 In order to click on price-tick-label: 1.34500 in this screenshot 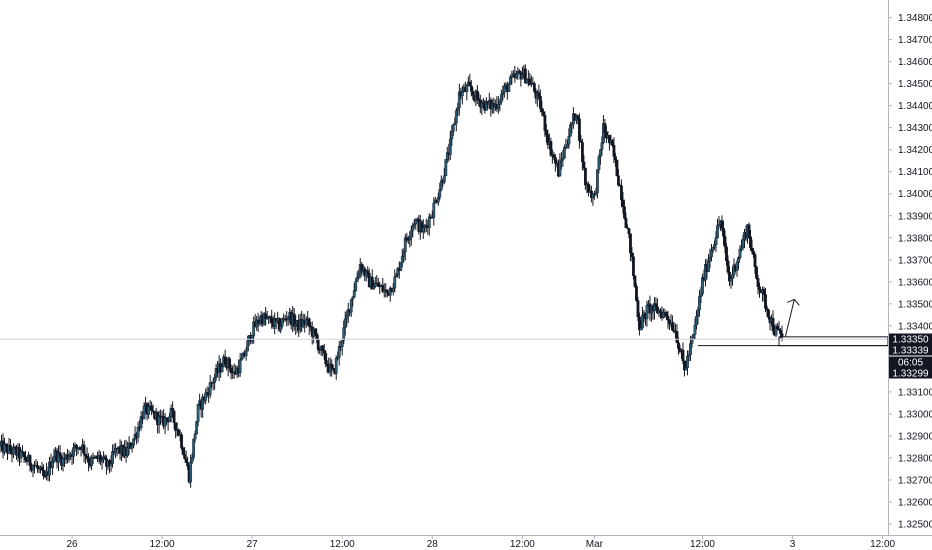, I will do `click(915, 84)`.